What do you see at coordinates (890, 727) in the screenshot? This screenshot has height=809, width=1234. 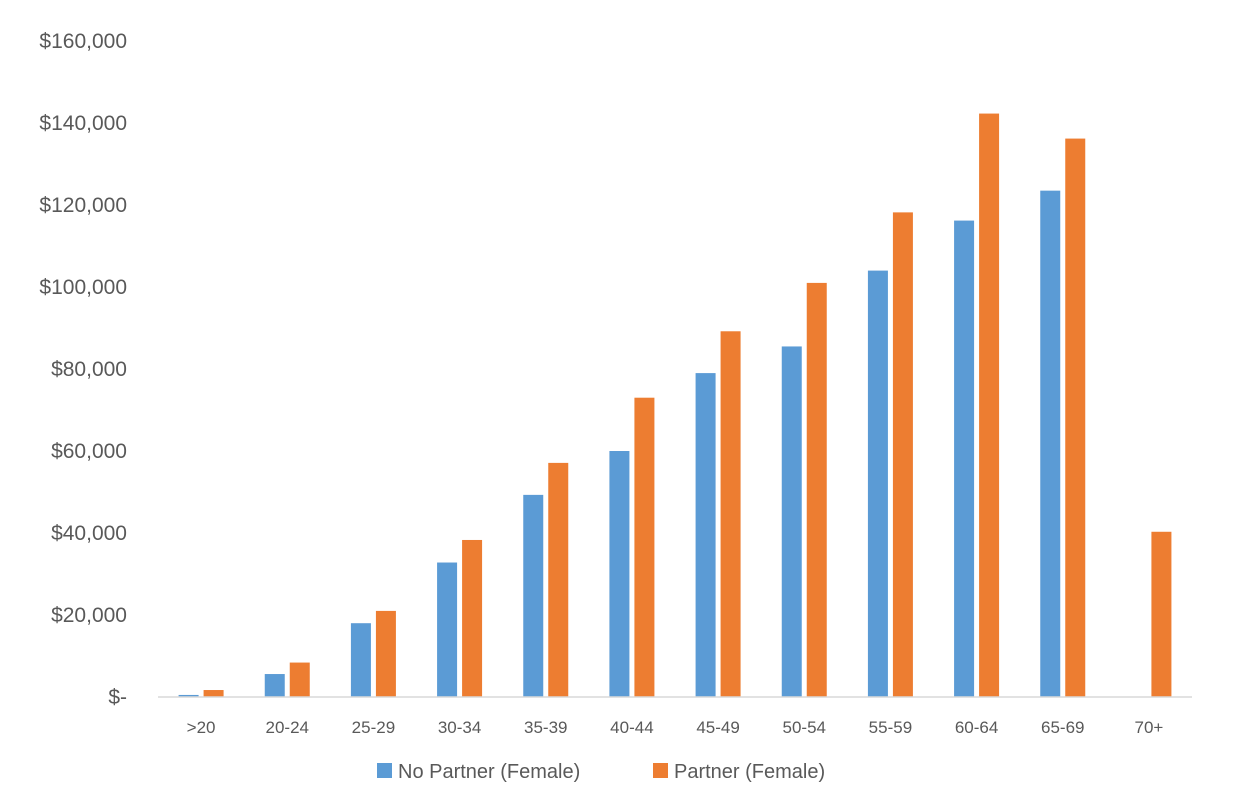 I see `x-tick-label: 55-59` at bounding box center [890, 727].